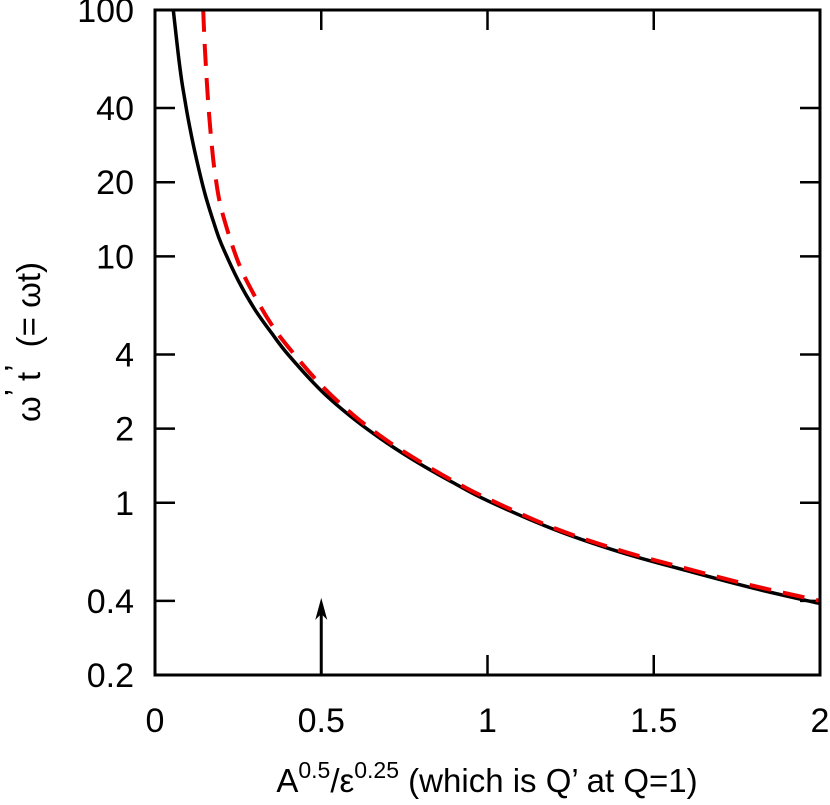  I want to click on y-tick-label: 20, so click(115, 183).